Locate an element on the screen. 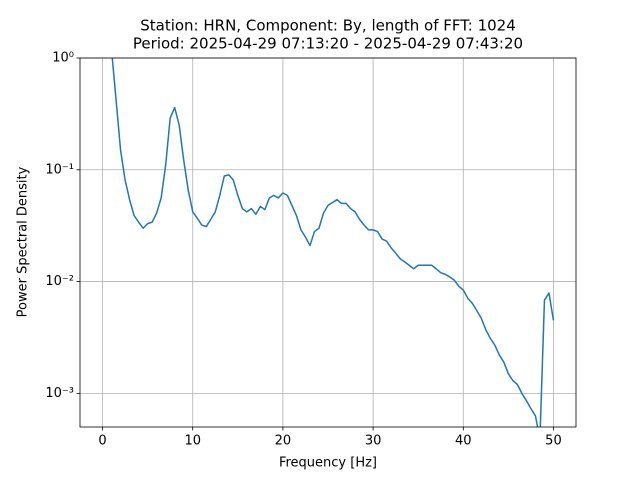 This screenshot has width=640, height=480. x-tick-label: 20 is located at coordinates (283, 441).